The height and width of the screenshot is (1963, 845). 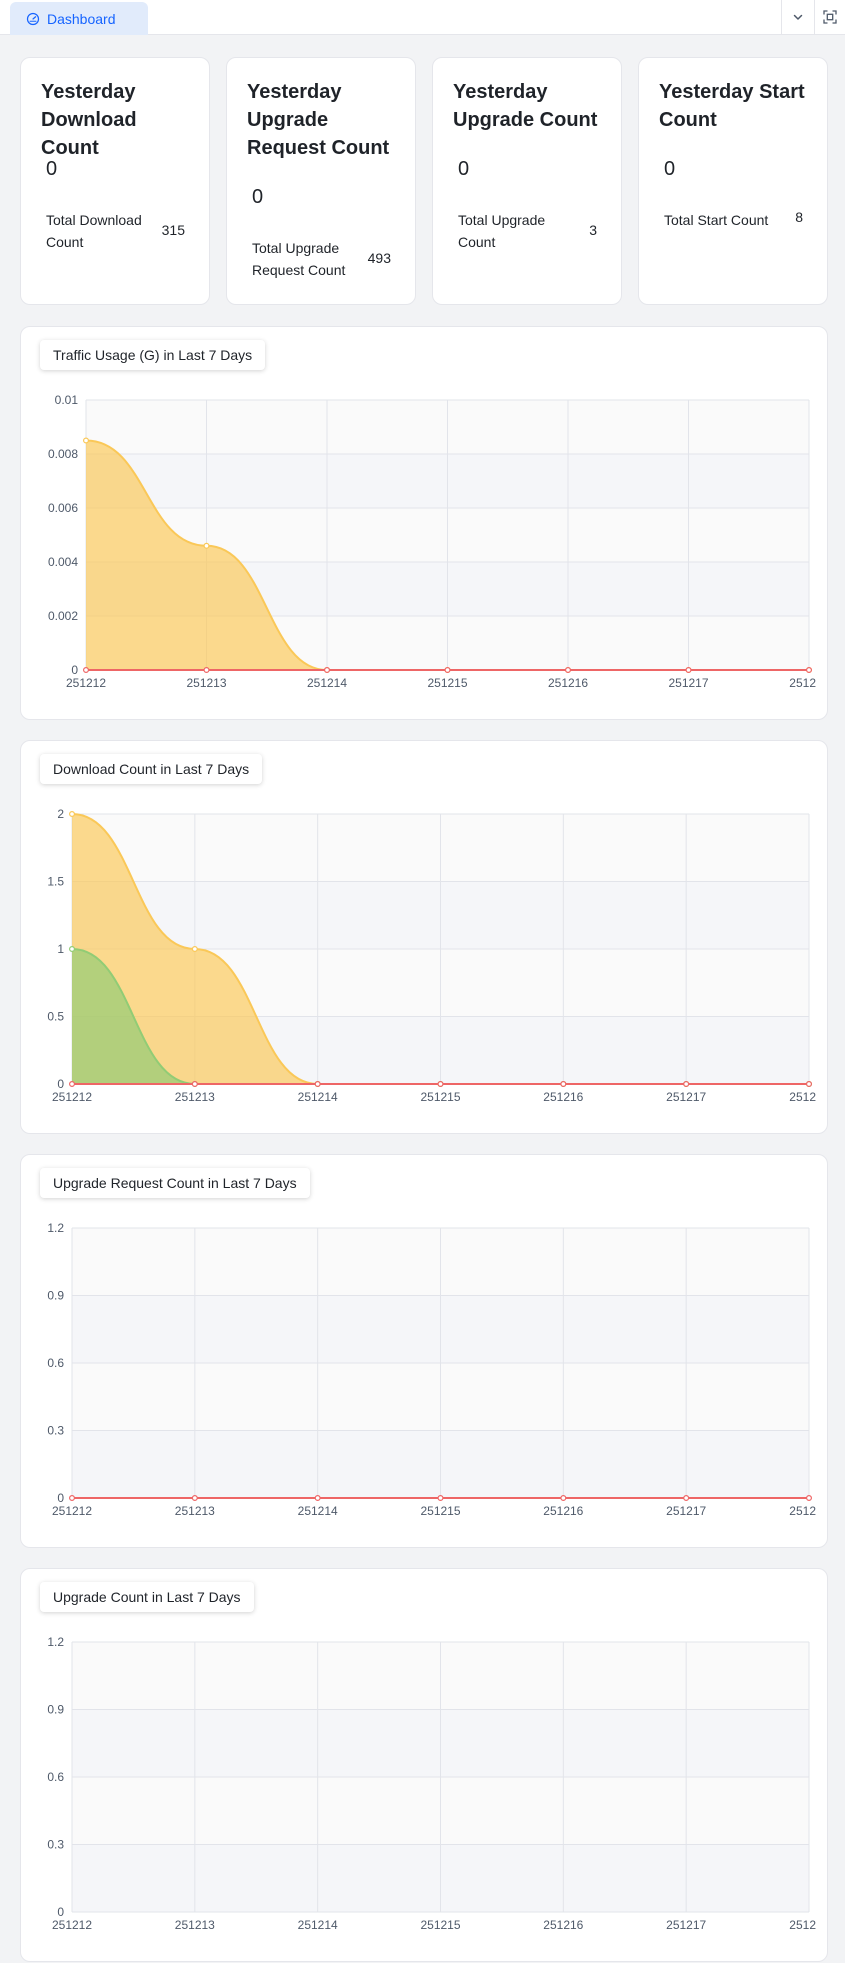 I want to click on tab-dashboard: Dashboard, so click(x=79, y=18).